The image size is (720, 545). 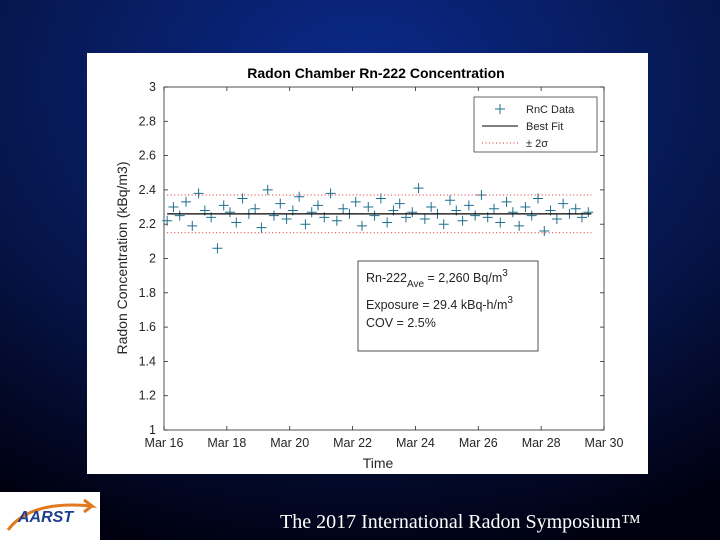 What do you see at coordinates (152, 87) in the screenshot?
I see `y-tick-label: 3` at bounding box center [152, 87].